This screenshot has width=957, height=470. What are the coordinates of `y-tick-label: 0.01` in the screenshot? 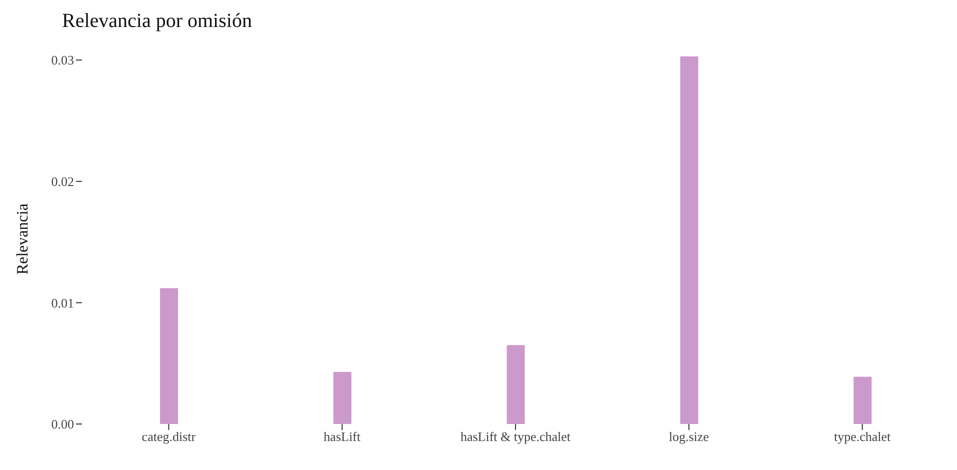 It's located at (62, 302).